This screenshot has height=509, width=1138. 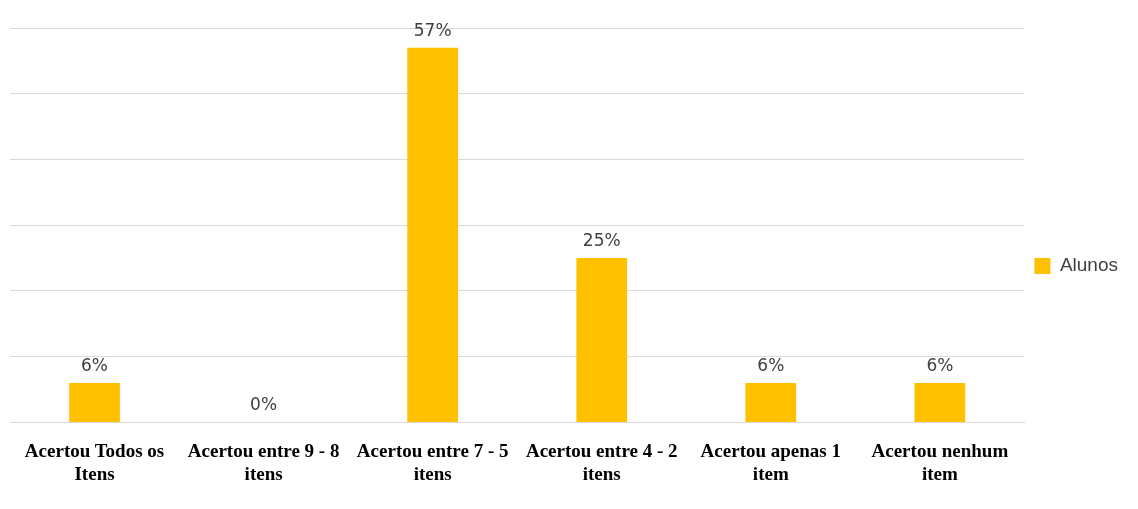 What do you see at coordinates (1089, 265) in the screenshot?
I see `legend-label: Alunos` at bounding box center [1089, 265].